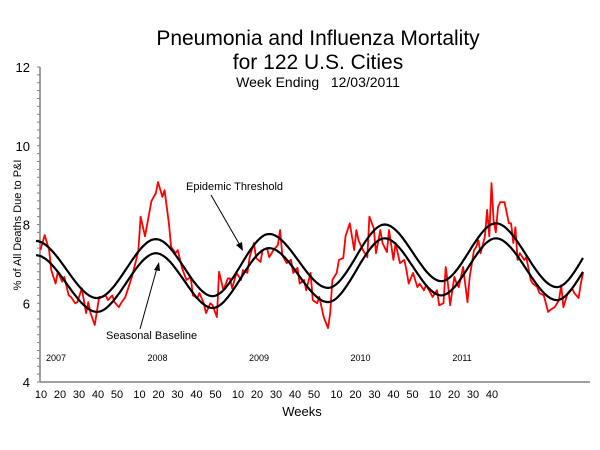 The image size is (600, 450). What do you see at coordinates (18, 225) in the screenshot?
I see `y-axis-label: % of All Deaths Due to P&I` at bounding box center [18, 225].